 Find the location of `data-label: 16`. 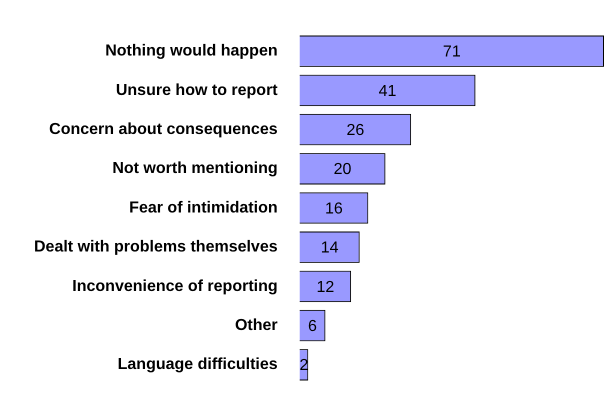

data-label: 16 is located at coordinates (334, 209).